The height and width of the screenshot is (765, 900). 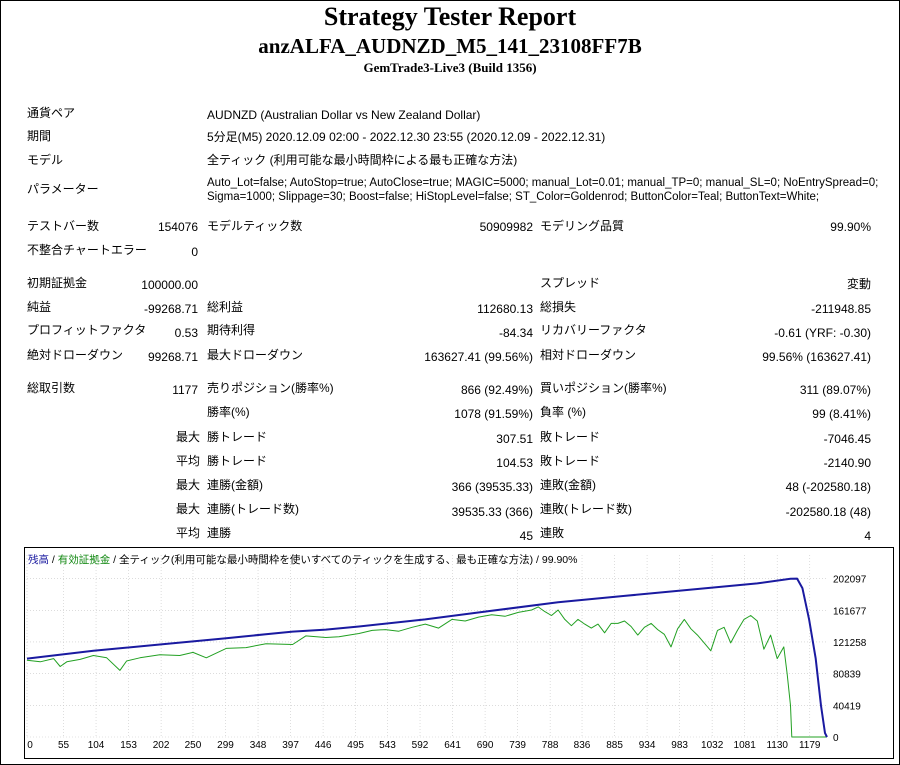 What do you see at coordinates (323, 745) in the screenshot?
I see `x-tick-label: 446` at bounding box center [323, 745].